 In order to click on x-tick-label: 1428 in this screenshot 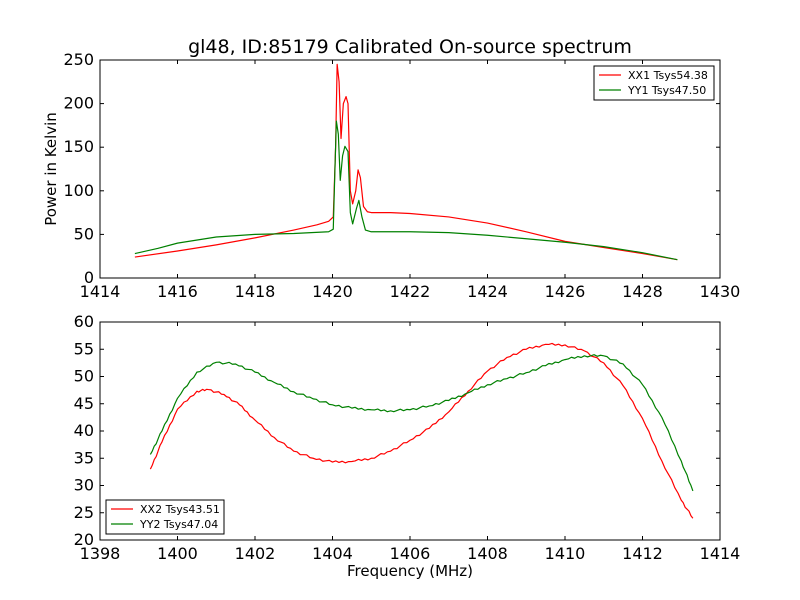, I will do `click(642, 291)`.